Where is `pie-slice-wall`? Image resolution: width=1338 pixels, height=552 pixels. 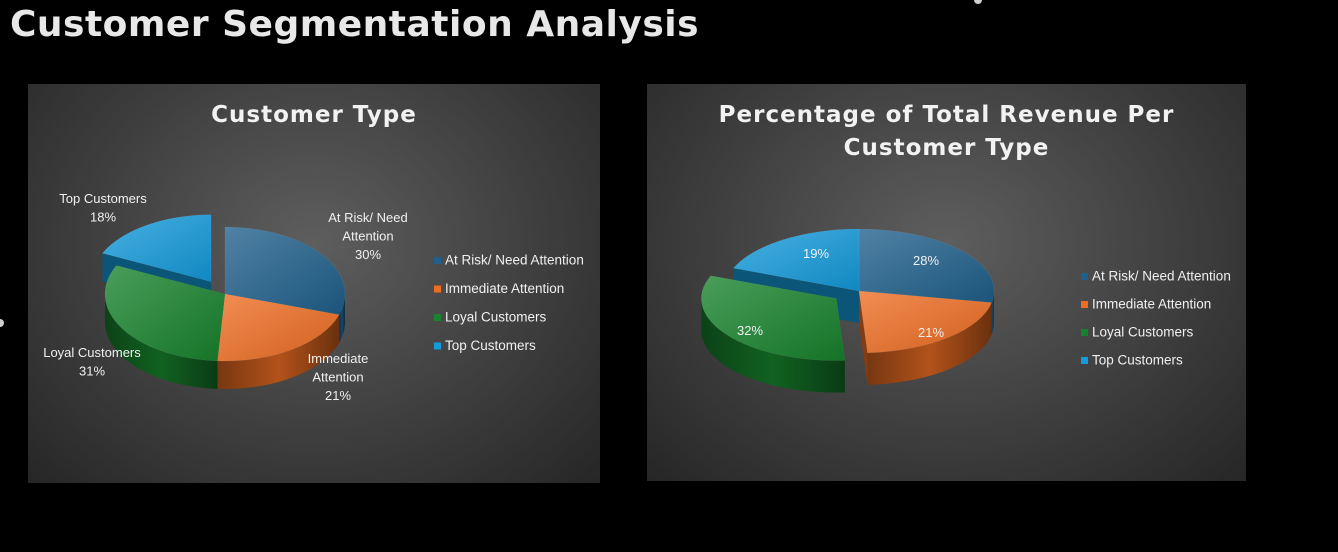 pie-slice-wall is located at coordinates (863, 338).